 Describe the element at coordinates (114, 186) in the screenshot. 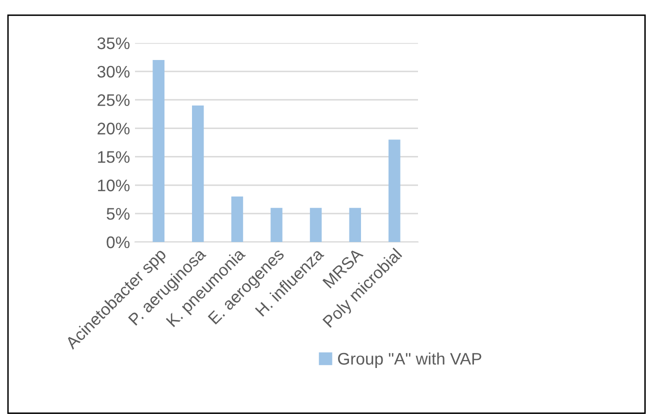

I see `y-tick-label: 10%` at that location.